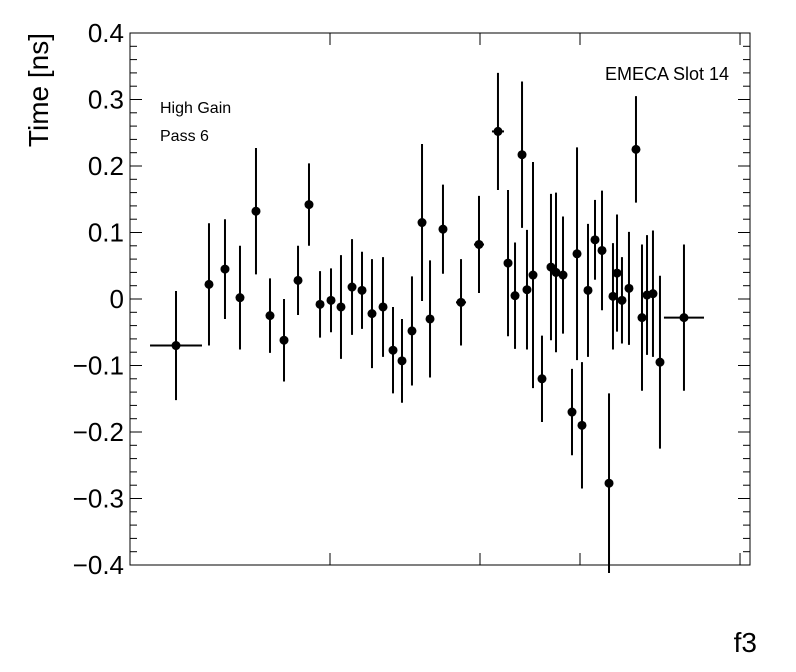 The height and width of the screenshot is (672, 796). What do you see at coordinates (106, 33) in the screenshot?
I see `y-tick-label: 0.4` at bounding box center [106, 33].